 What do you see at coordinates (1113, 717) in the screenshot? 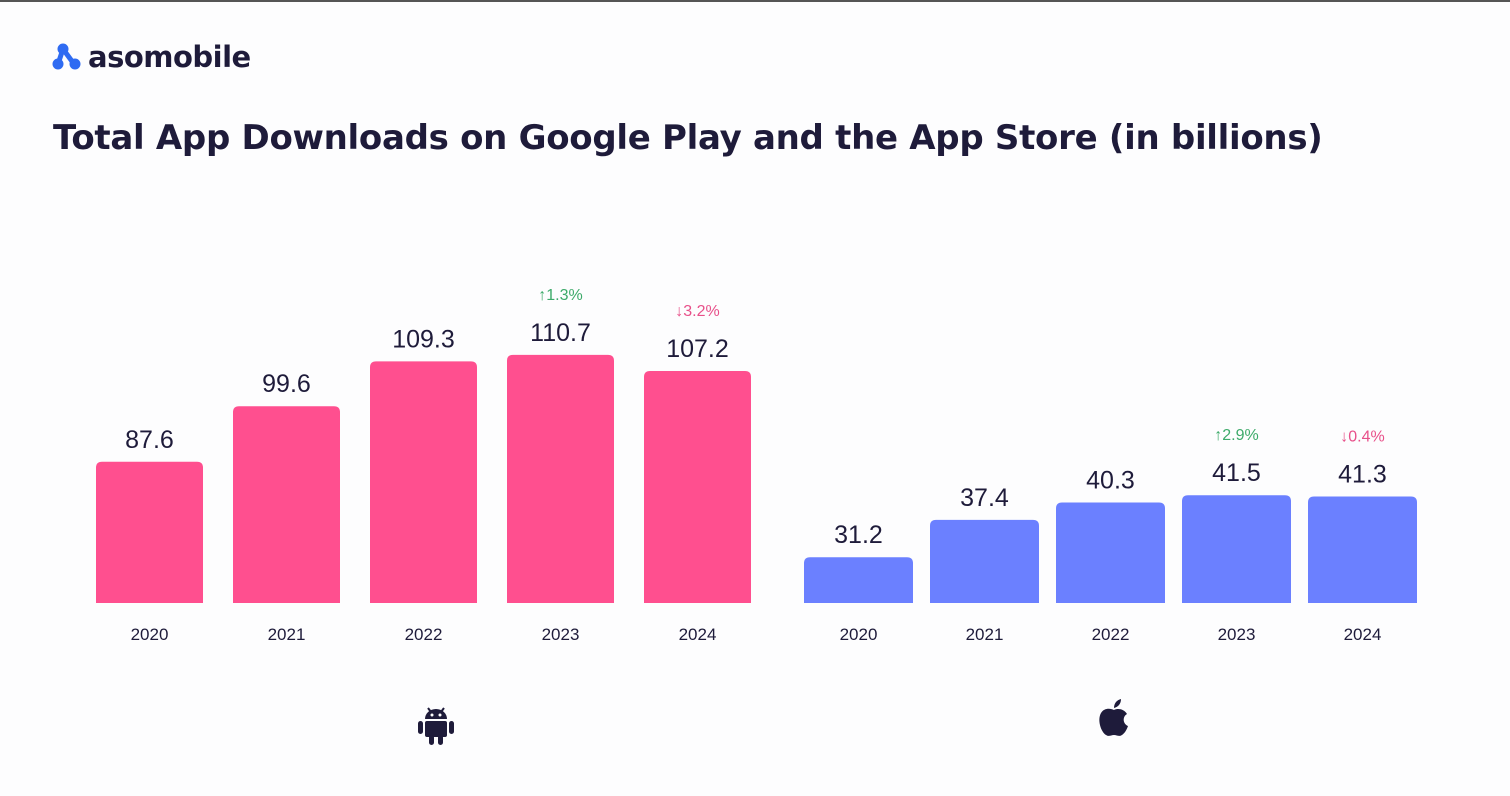
I see `apple-icon` at bounding box center [1113, 717].